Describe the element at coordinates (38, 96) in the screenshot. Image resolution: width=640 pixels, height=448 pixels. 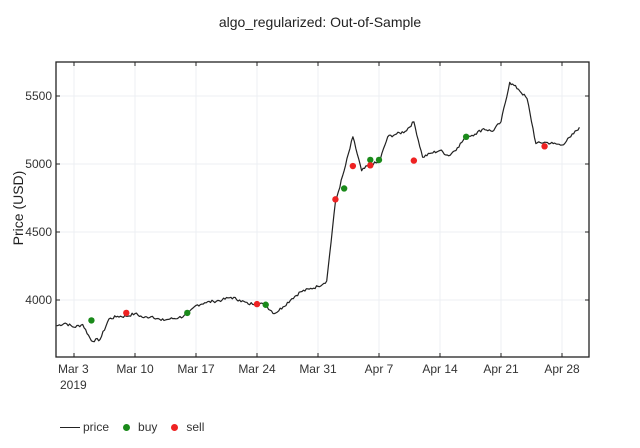
I see `y-tick-label: 5500` at that location.